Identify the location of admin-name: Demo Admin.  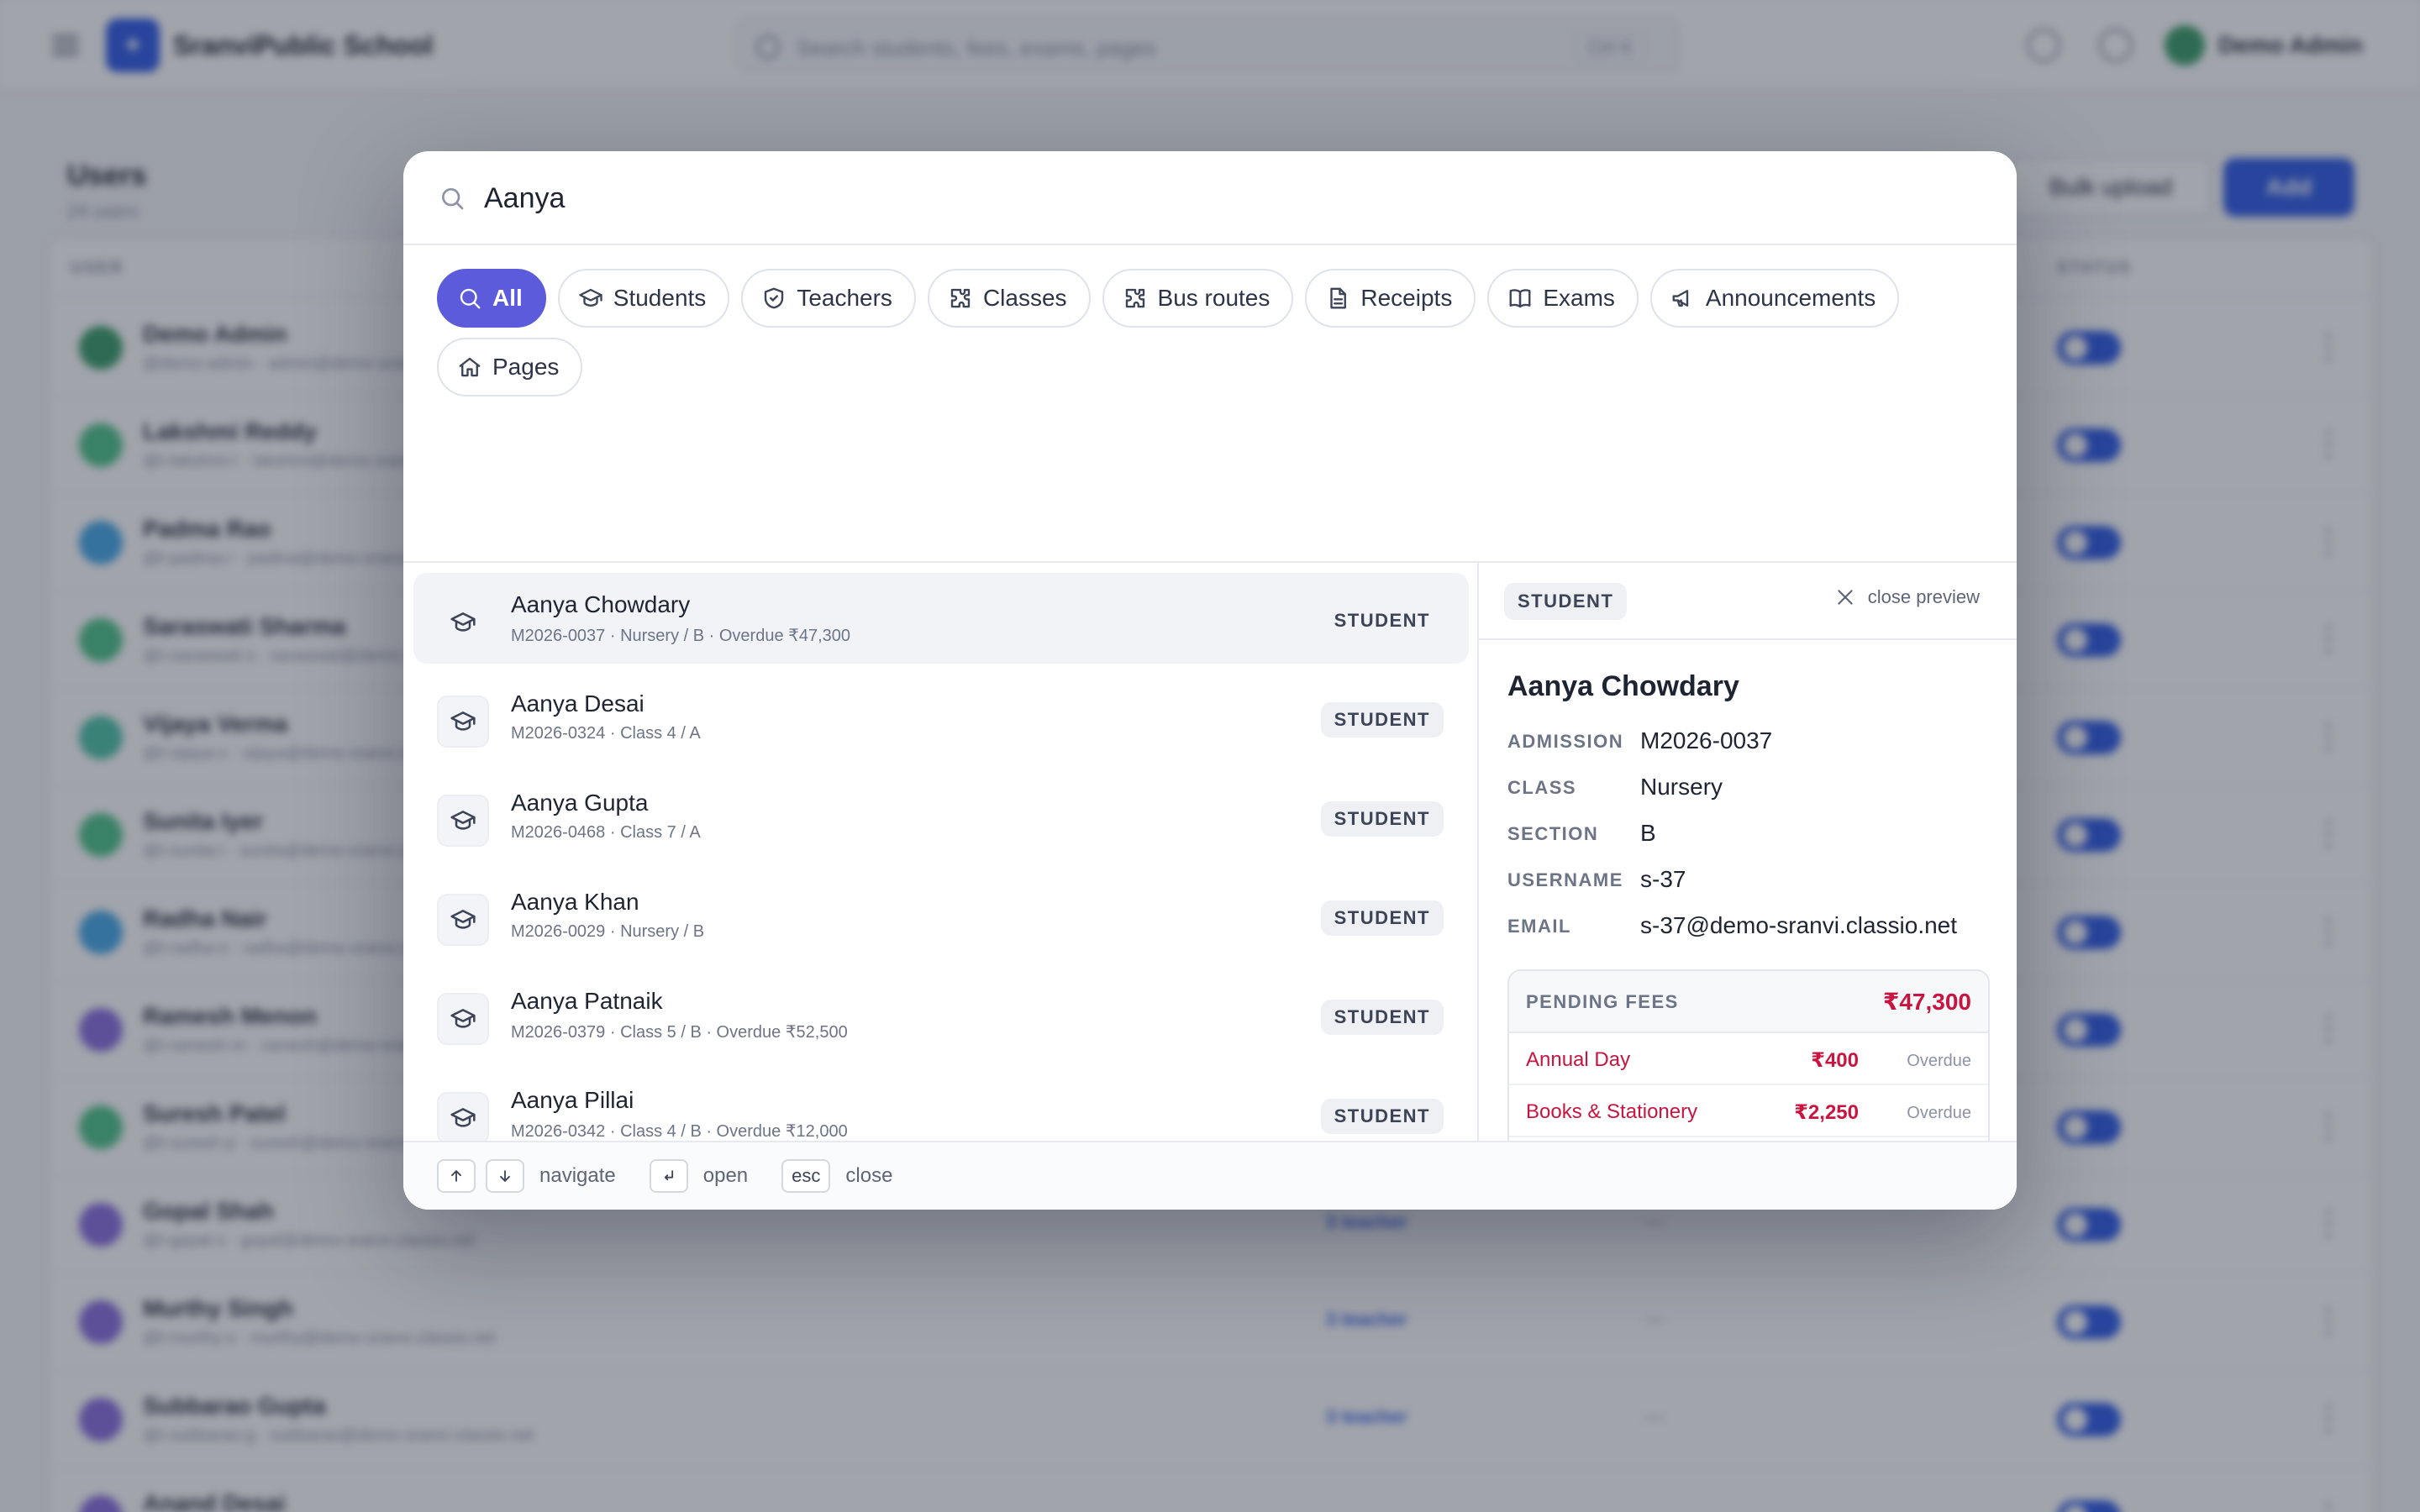
(2290, 45).